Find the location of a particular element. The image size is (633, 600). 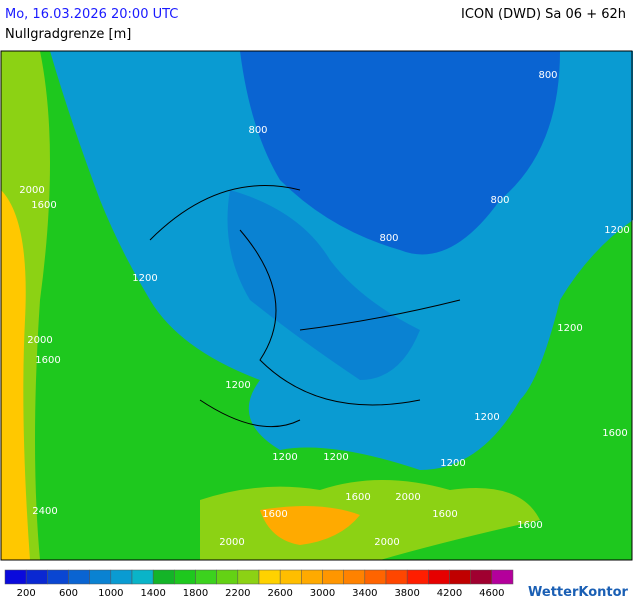

parameter: Nullgradgrenze [m] is located at coordinates (68, 34).